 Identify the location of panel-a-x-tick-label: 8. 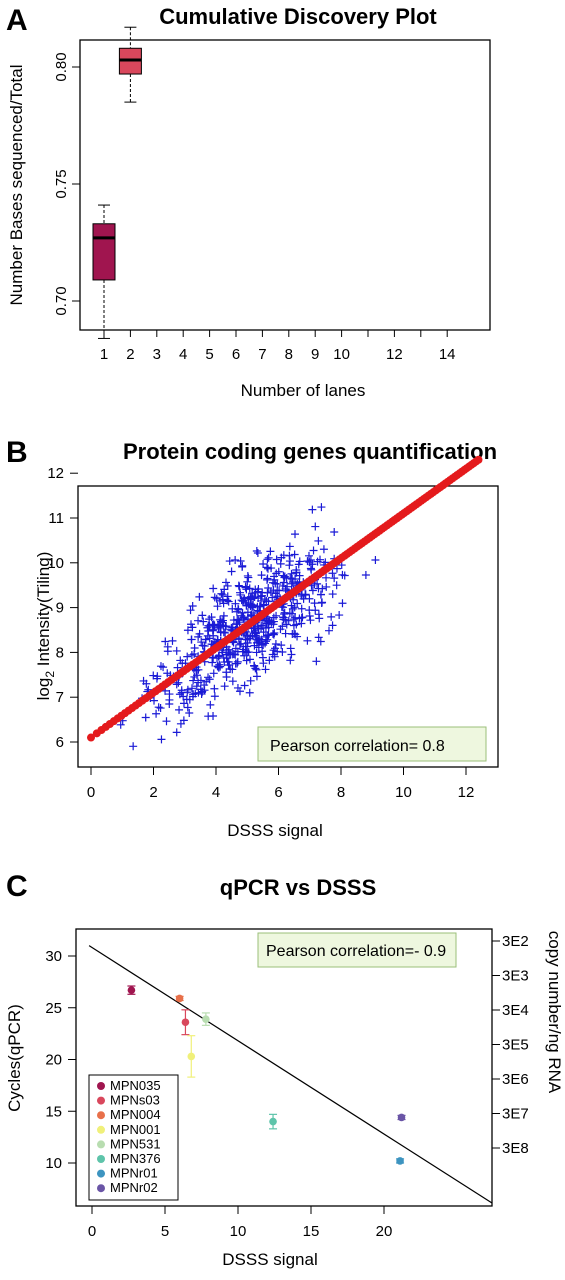
(289, 354).